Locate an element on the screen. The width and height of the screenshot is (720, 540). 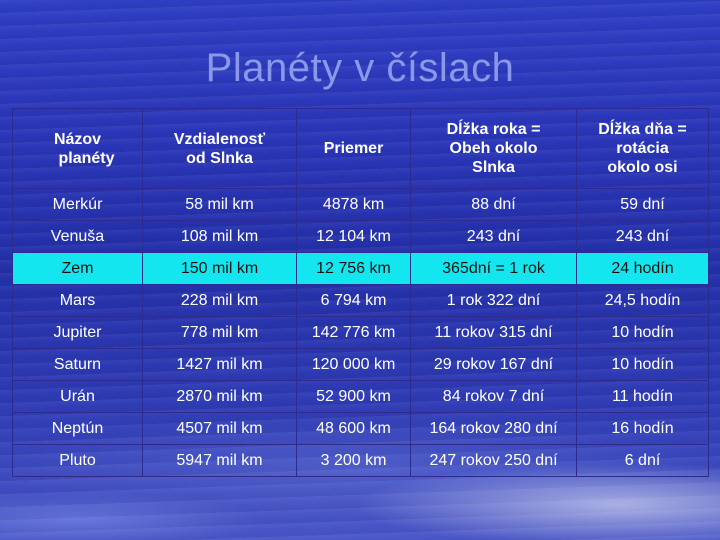
day-length-cell: 24 hodín is located at coordinates (642, 268).